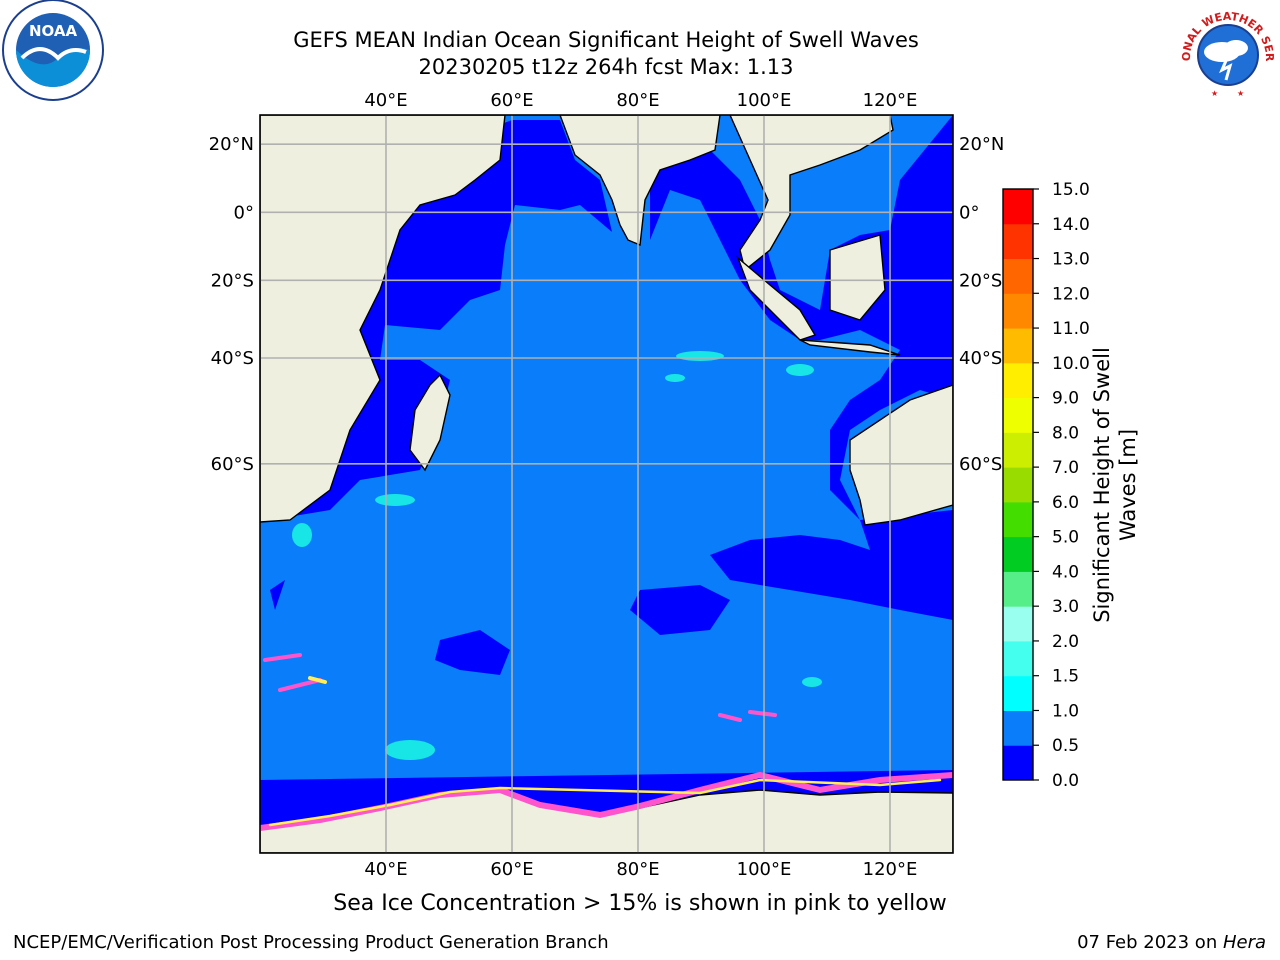  Describe the element at coordinates (1065, 607) in the screenshot. I see `colorbar-tick-label: 3.0` at that location.